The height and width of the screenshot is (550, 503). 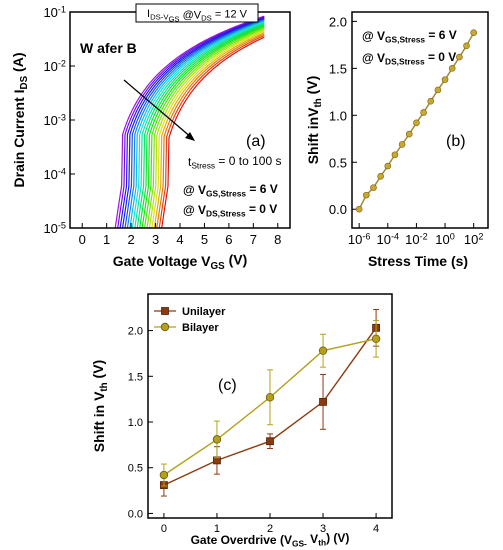 What do you see at coordinates (82, 239) in the screenshot?
I see `panel-a-x-tick-label: 0` at bounding box center [82, 239].